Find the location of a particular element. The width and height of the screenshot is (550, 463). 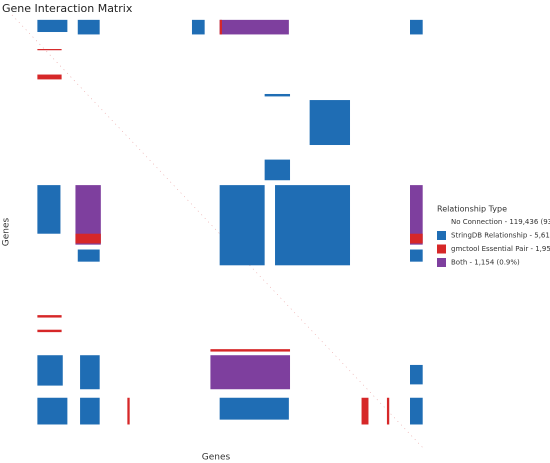

legend-label: StringDB Relationship - 5,618 (4.4%) is located at coordinates (500, 236).